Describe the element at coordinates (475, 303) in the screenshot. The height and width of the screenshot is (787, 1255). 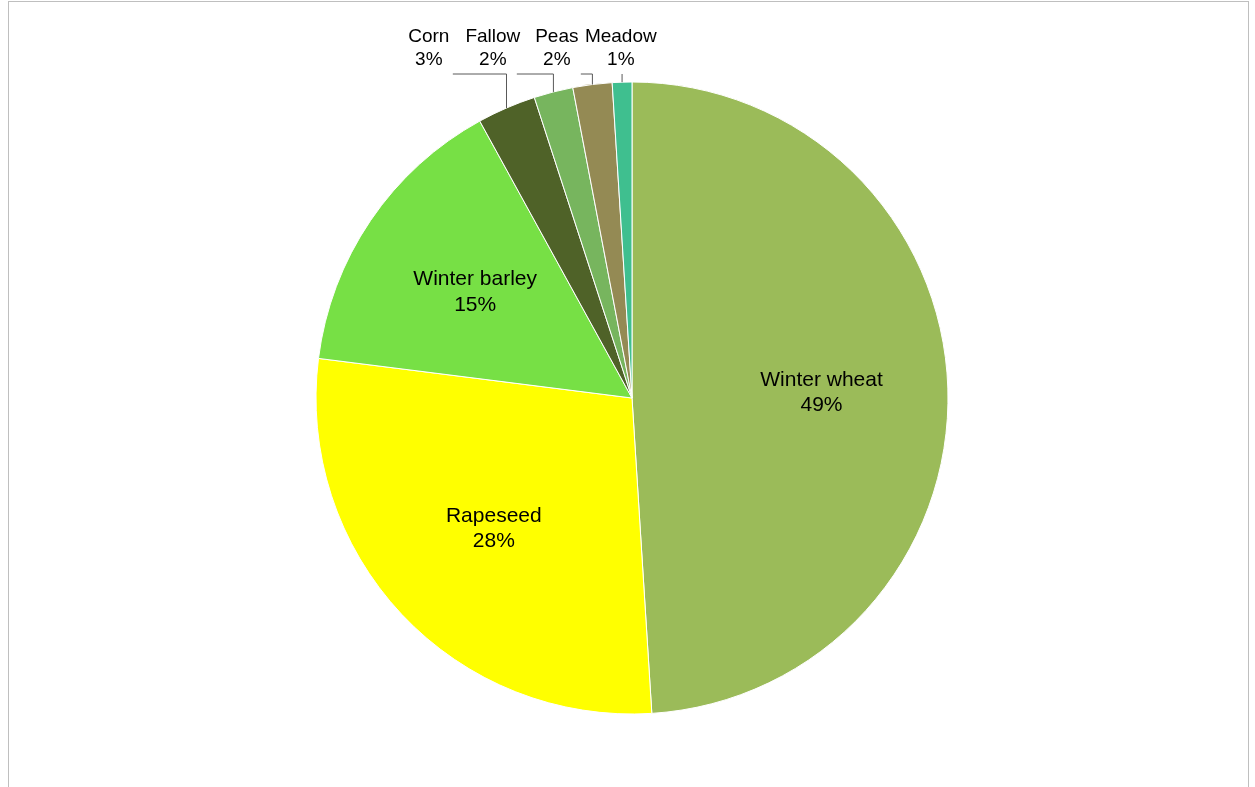
I see `data-label: 15%` at that location.